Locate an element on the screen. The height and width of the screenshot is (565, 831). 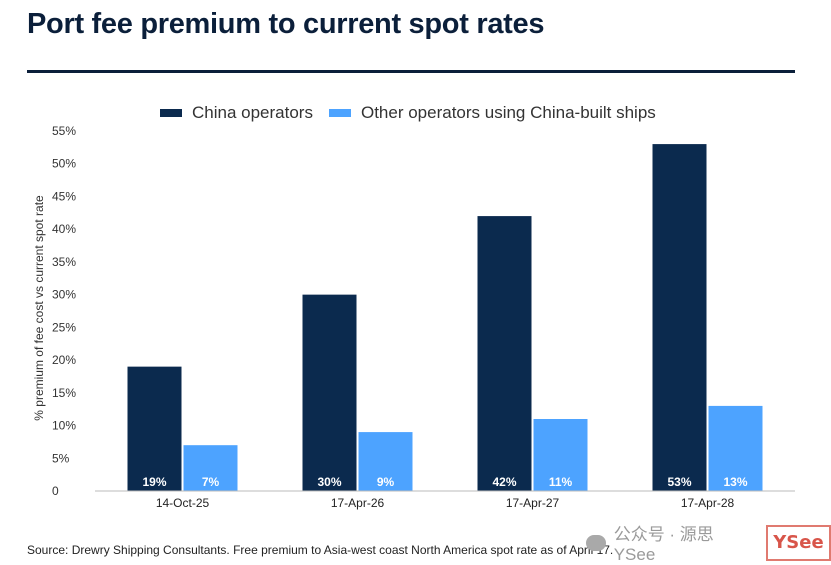
y-tick-label: 40% is located at coordinates (64, 229).